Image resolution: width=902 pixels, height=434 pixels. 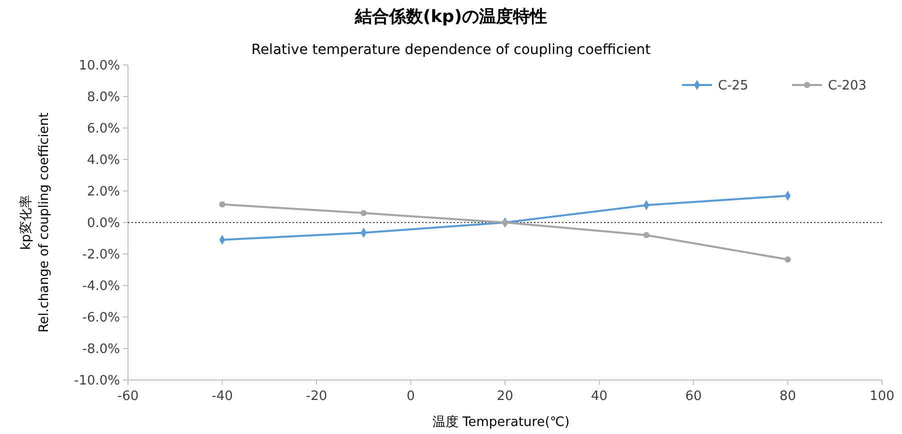 What do you see at coordinates (103, 98) in the screenshot?
I see `y-tick-label: 8.0%` at bounding box center [103, 98].